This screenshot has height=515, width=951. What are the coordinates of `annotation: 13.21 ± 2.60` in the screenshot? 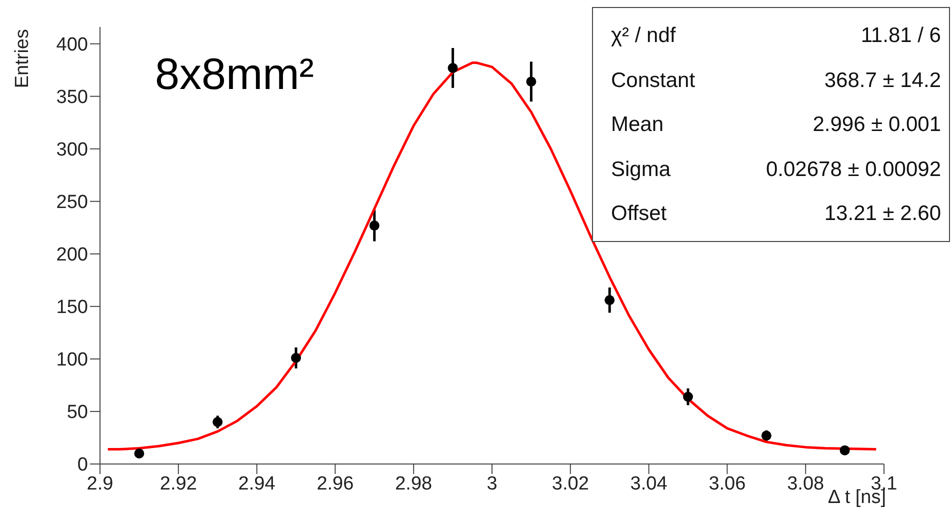 It's located at (882, 214).